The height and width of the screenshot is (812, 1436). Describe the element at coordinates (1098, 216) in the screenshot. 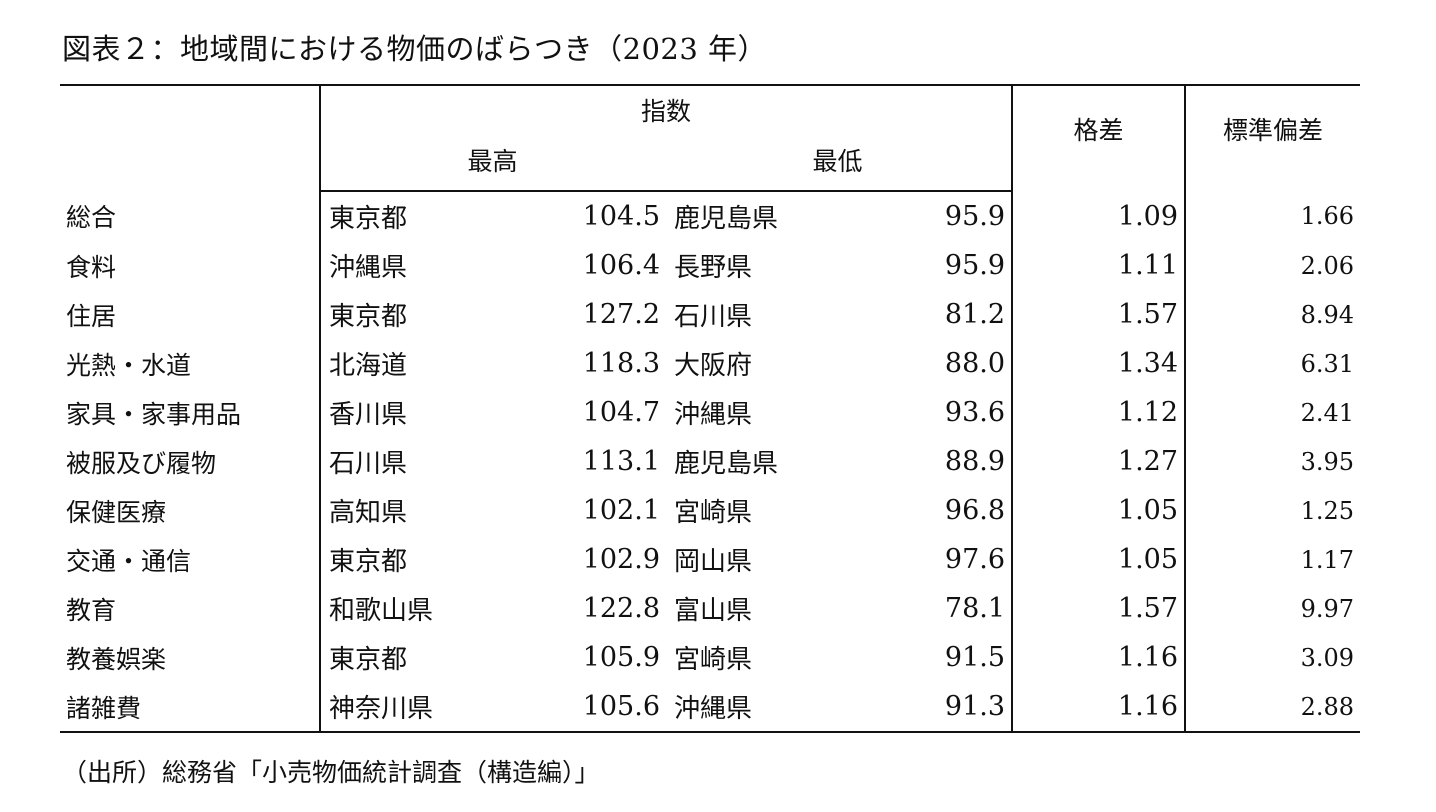

I see `ratio-cell: 1.09` at that location.